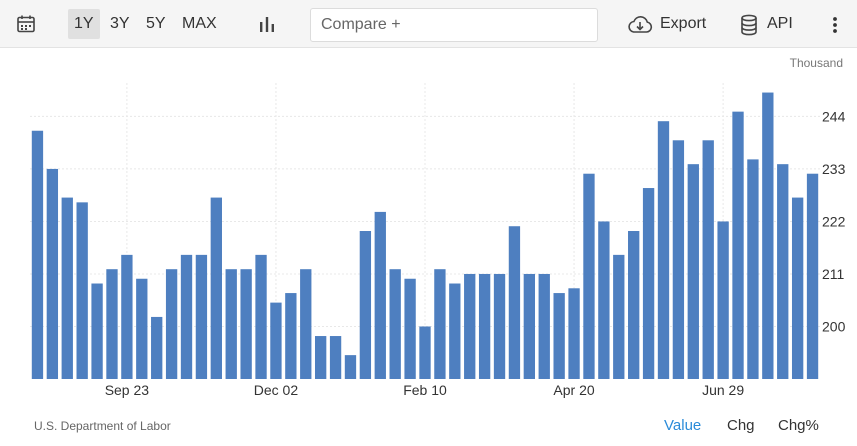 Image resolution: width=857 pixels, height=446 pixels. I want to click on calendar-icon, so click(26, 29).